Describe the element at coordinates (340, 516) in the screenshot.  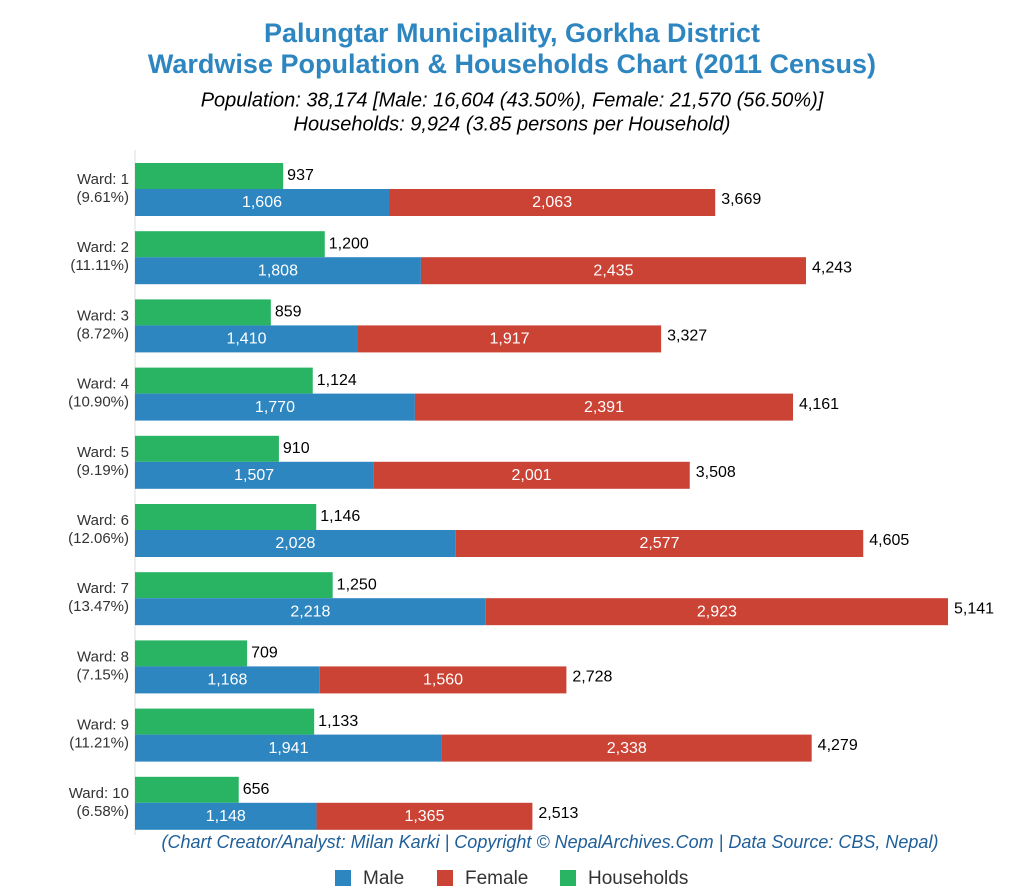
I see `data-label: 1,146` at that location.